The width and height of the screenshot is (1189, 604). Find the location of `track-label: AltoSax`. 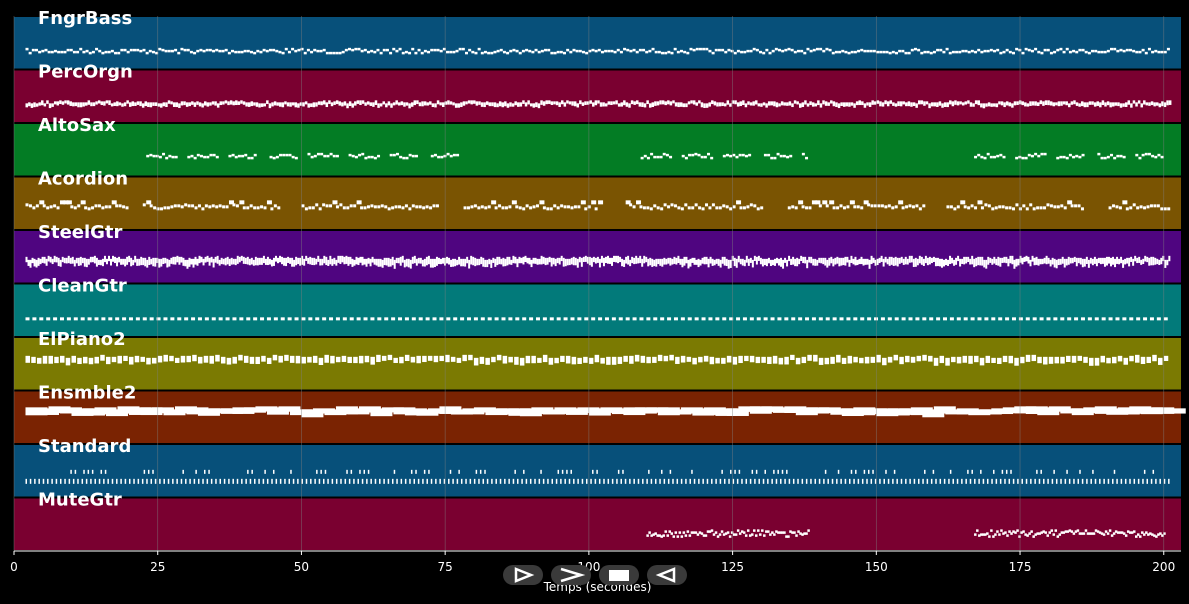

track-label: AltoSax is located at coordinates (77, 125).